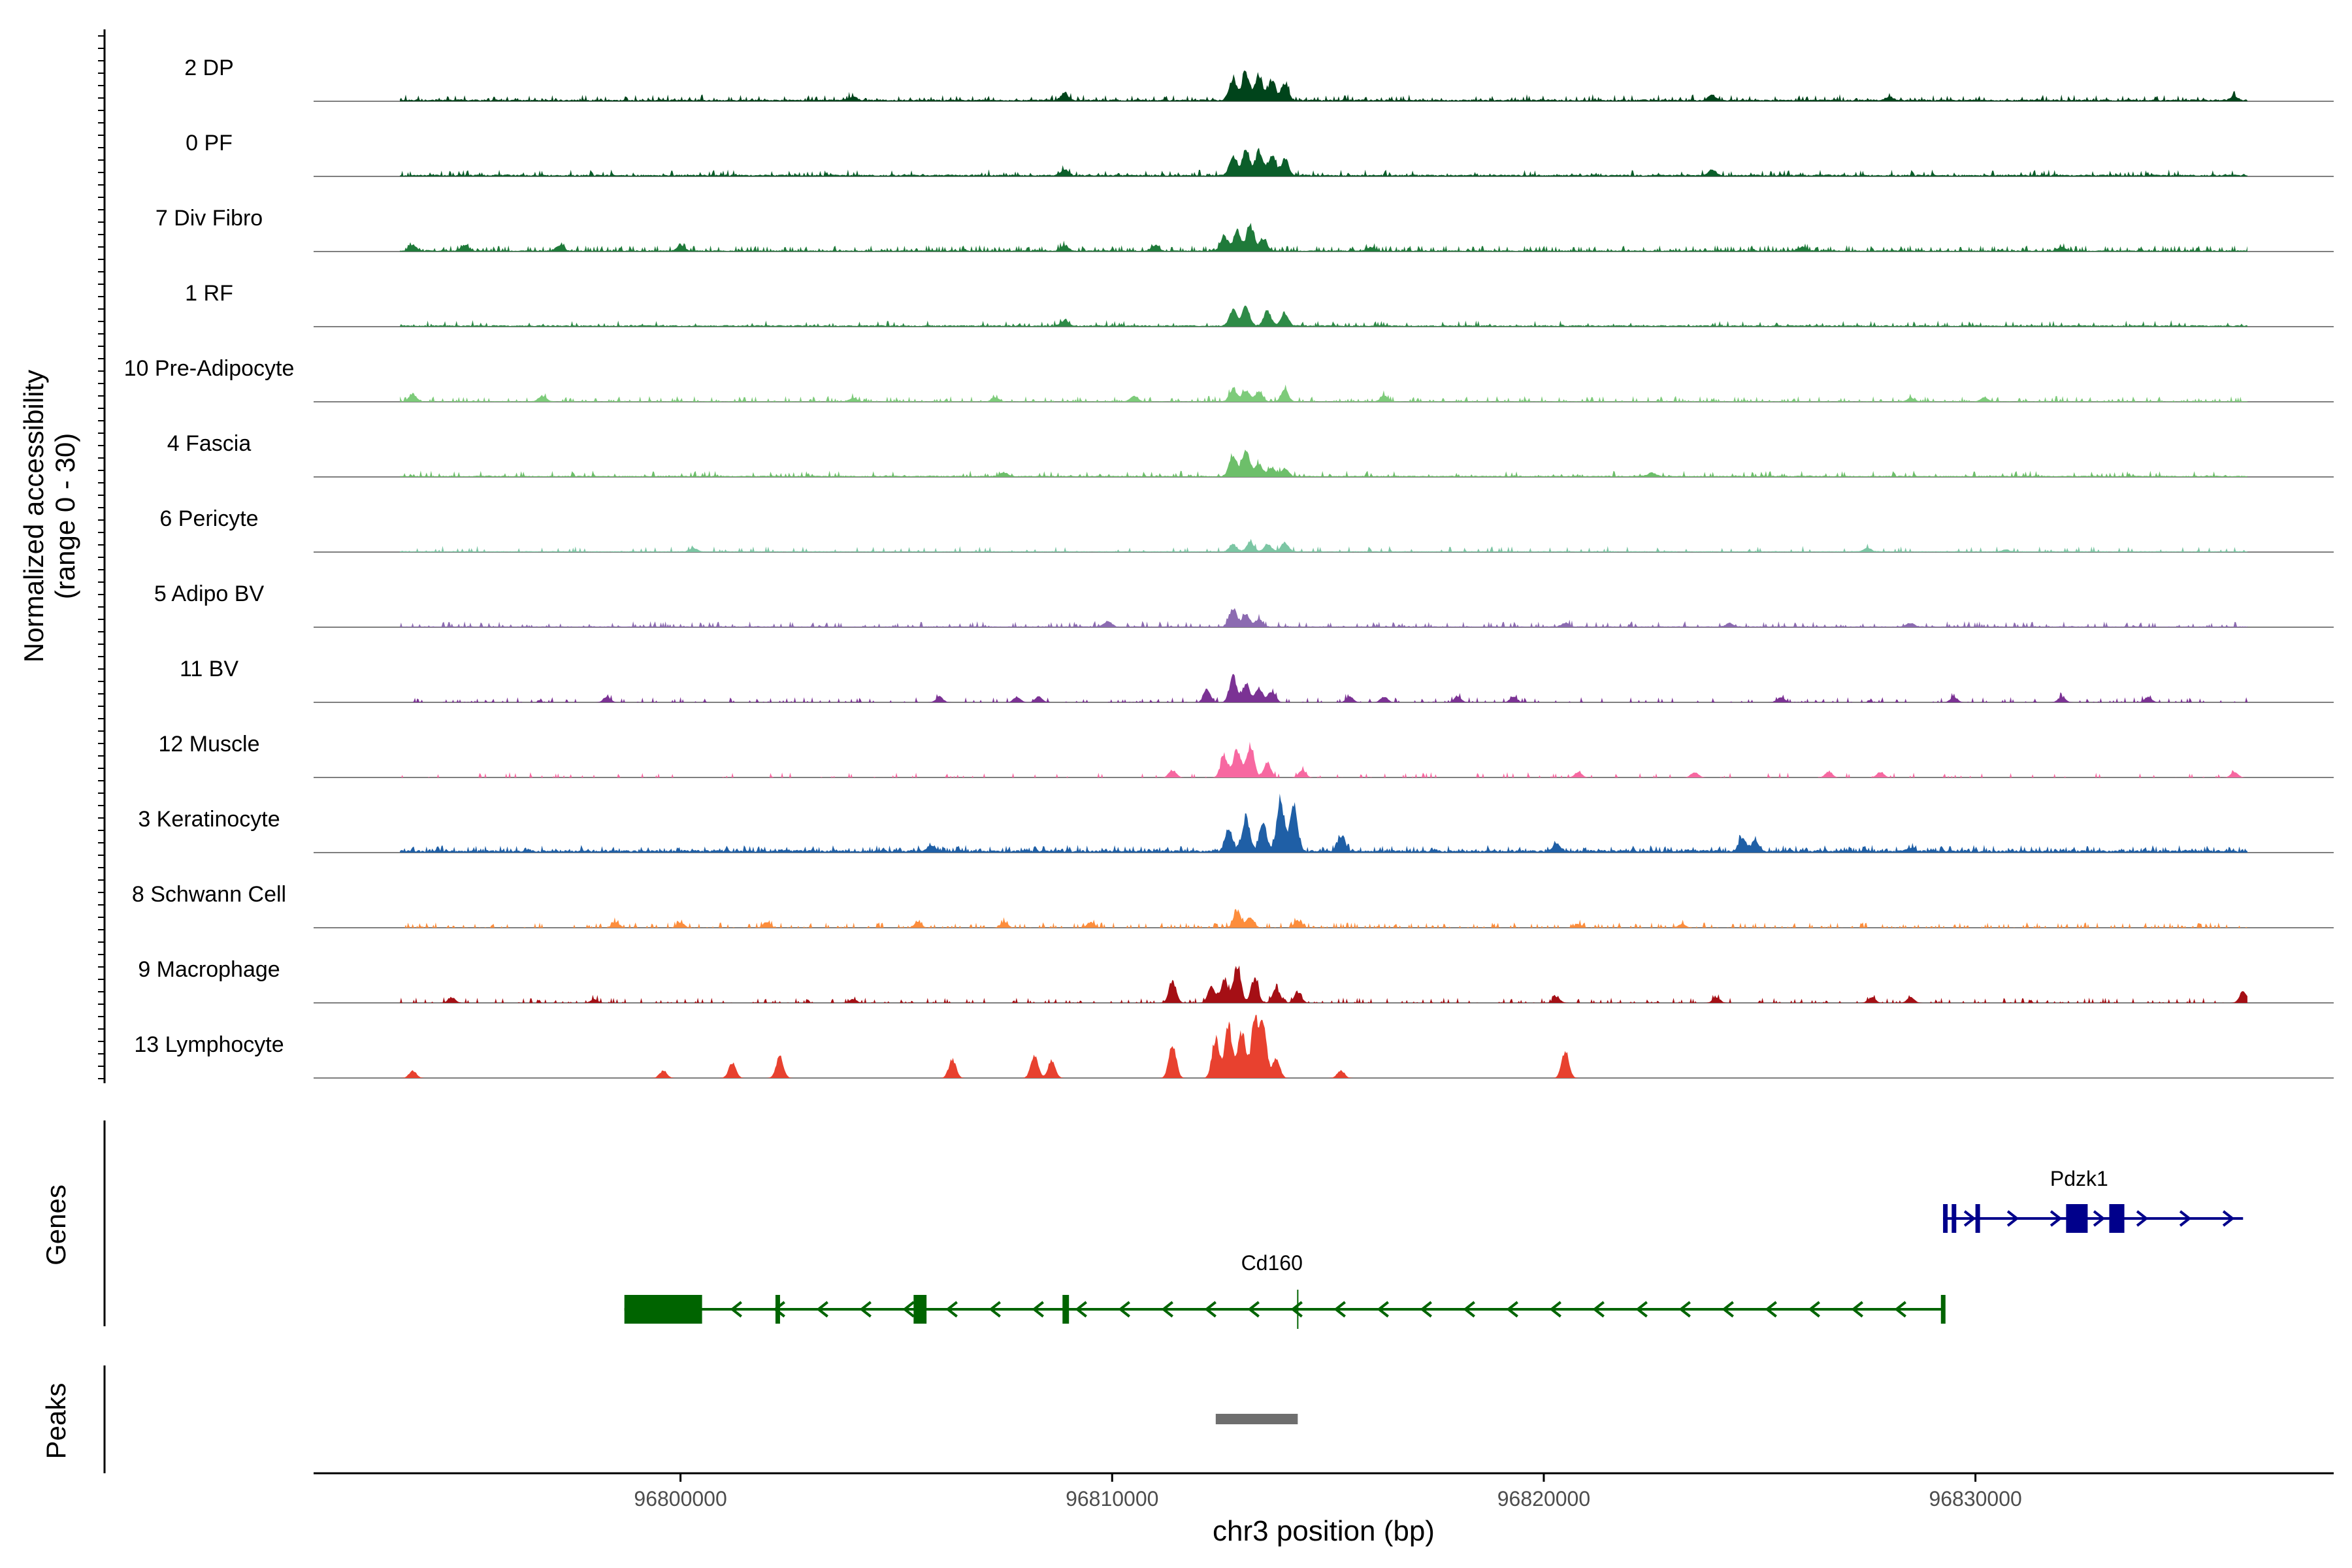 The image size is (2352, 1568). Describe the element at coordinates (209, 143) in the screenshot. I see `track-label: 0 PF` at that location.